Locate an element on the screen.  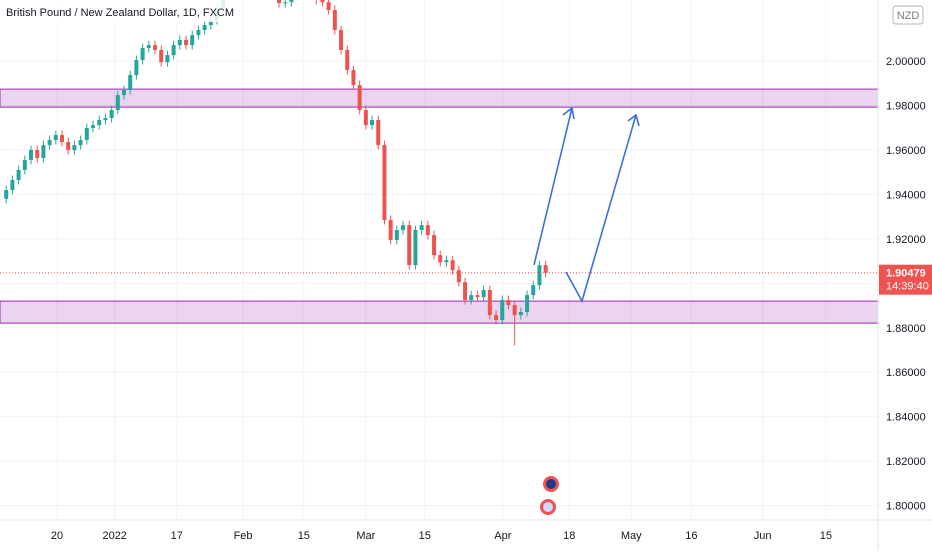
x-tick-label: 17 is located at coordinates (177, 536).